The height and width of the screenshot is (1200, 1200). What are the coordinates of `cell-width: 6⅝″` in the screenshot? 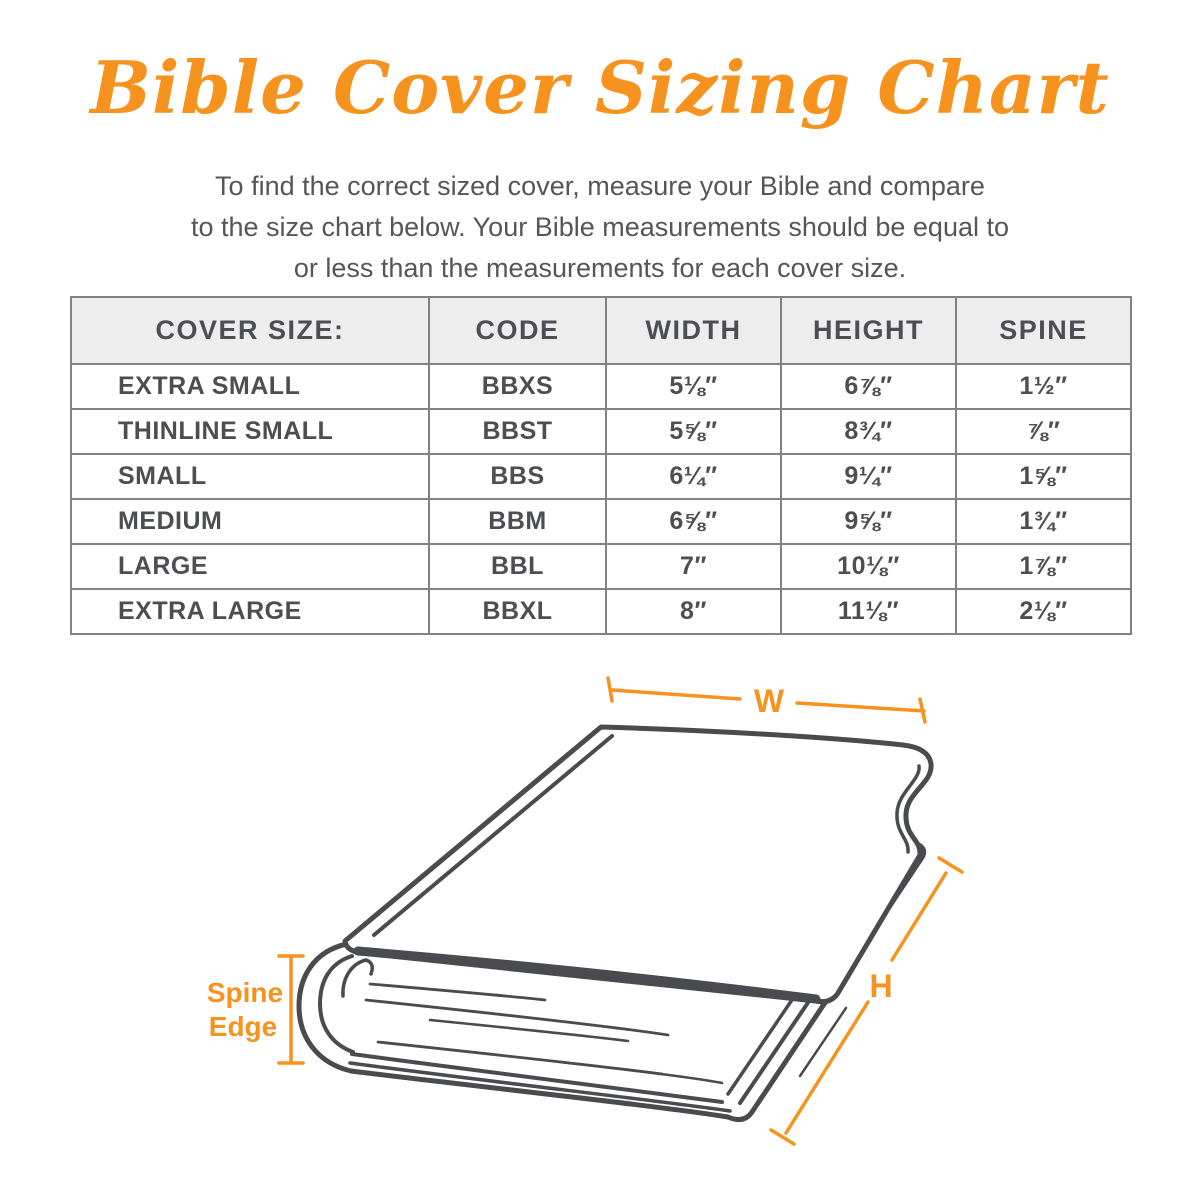 It's located at (693, 521).